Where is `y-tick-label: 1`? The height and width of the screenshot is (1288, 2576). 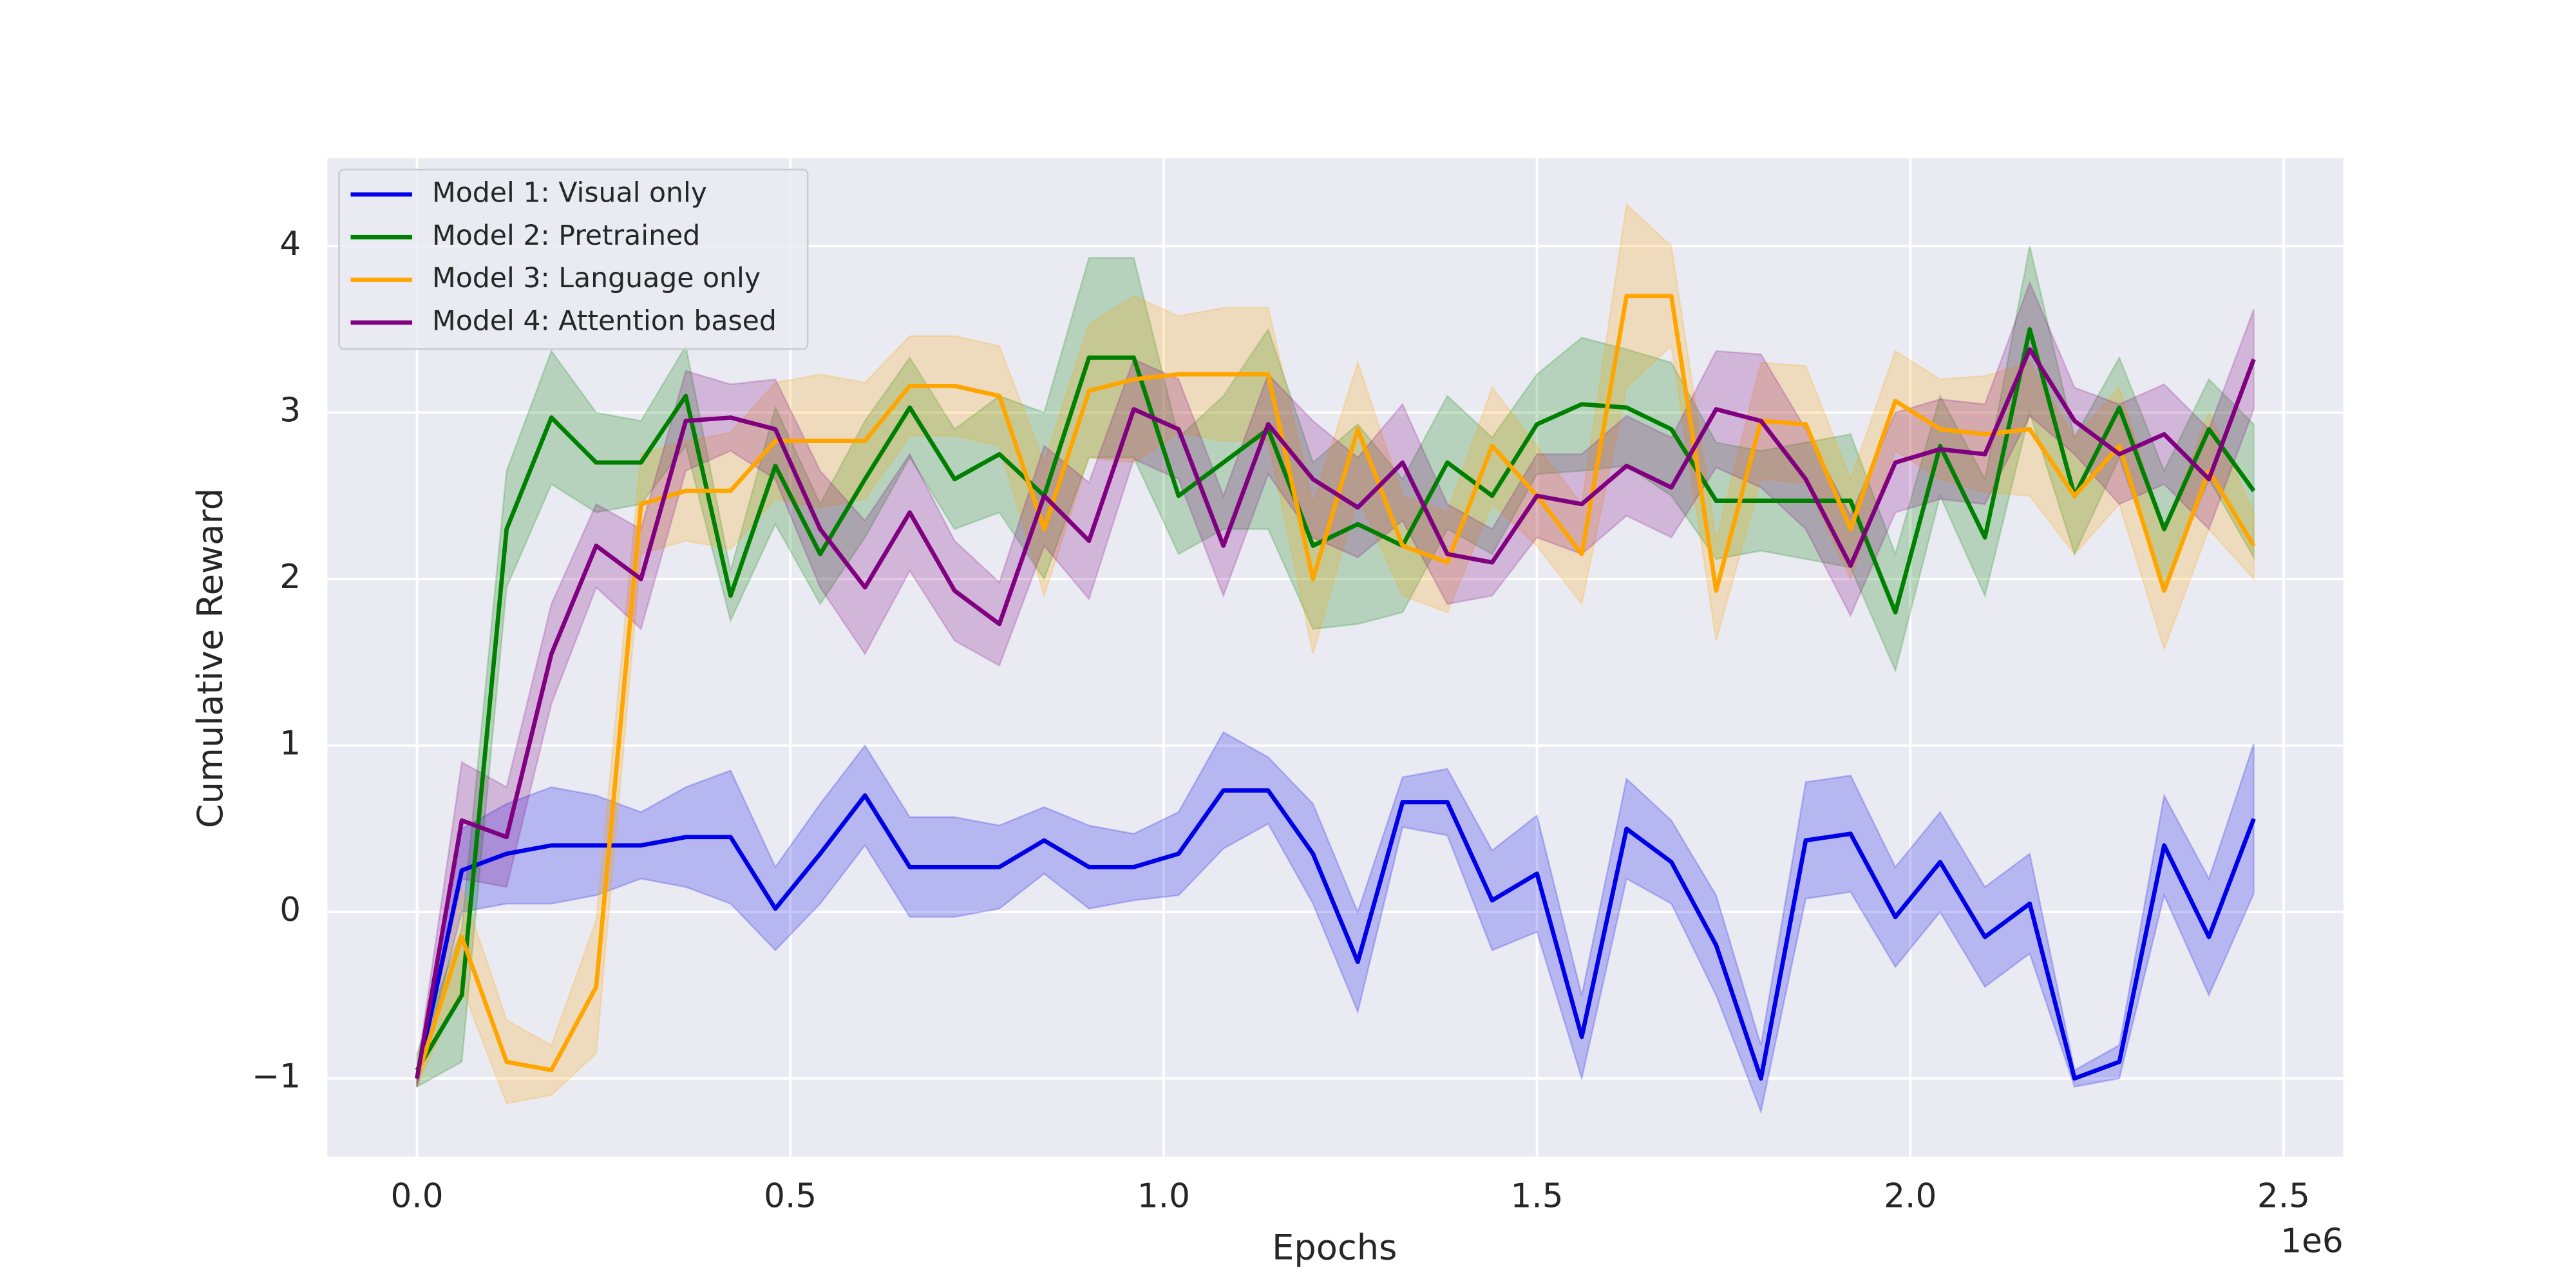
y-tick-label: 1 is located at coordinates (290, 744).